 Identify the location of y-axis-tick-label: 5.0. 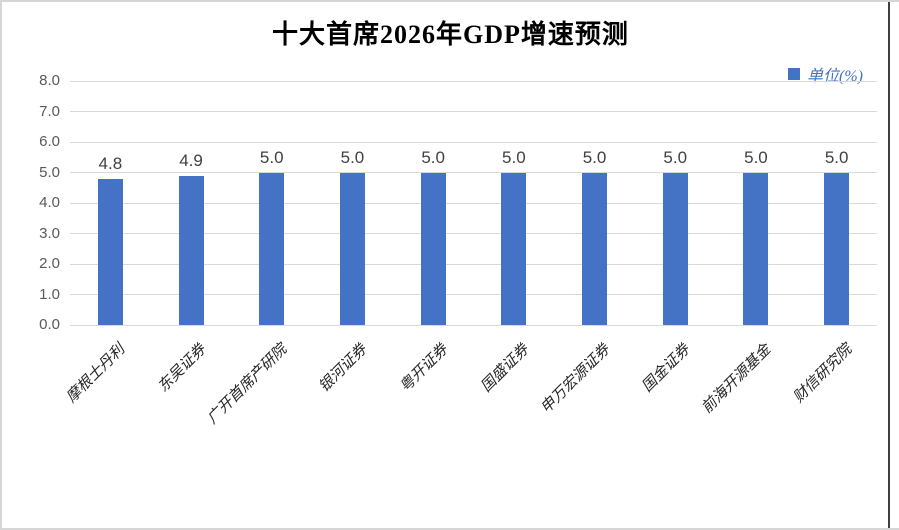
(49, 172).